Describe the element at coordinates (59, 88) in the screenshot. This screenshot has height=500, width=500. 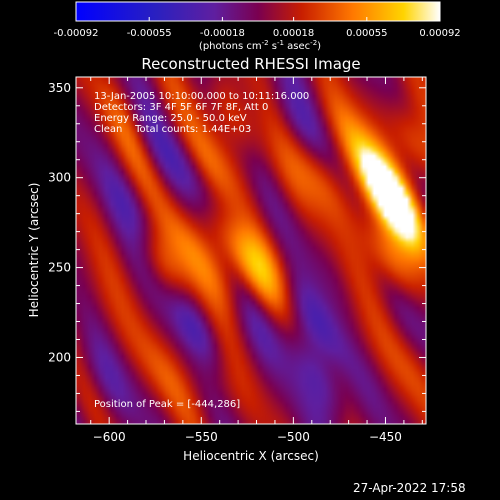
I see `y-tick-label: 350` at that location.